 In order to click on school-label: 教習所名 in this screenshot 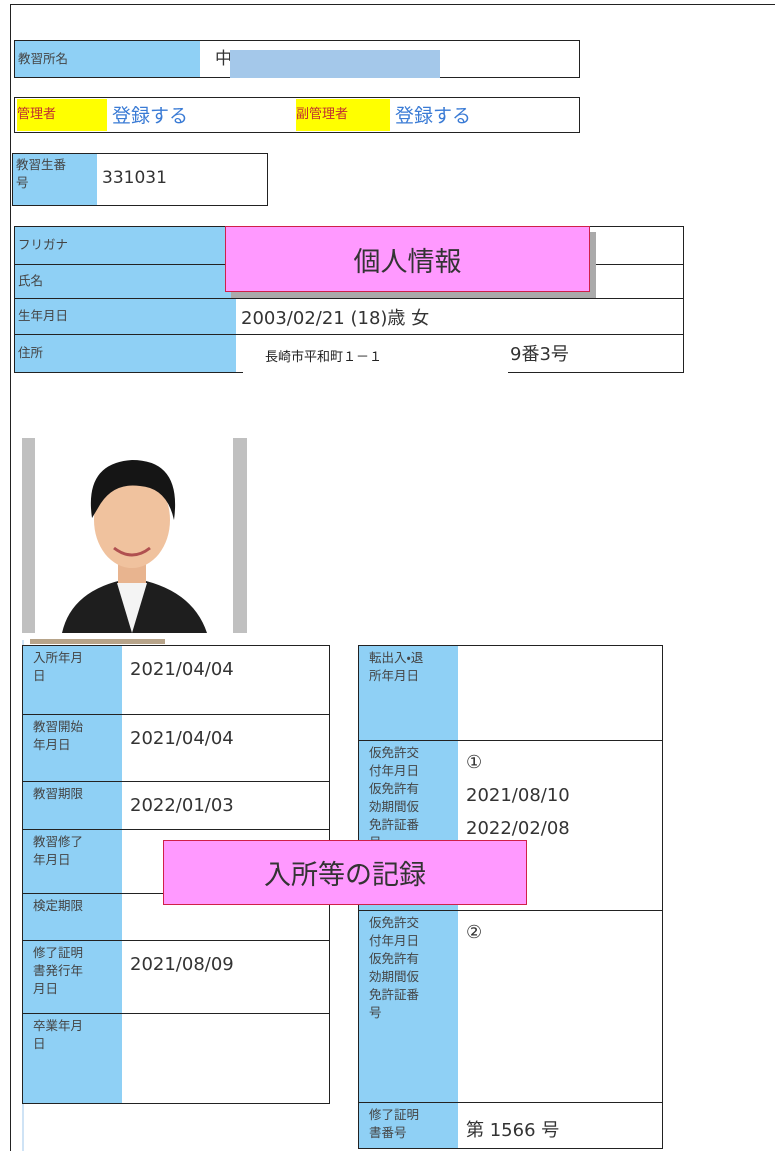, I will do `click(107, 59)`.